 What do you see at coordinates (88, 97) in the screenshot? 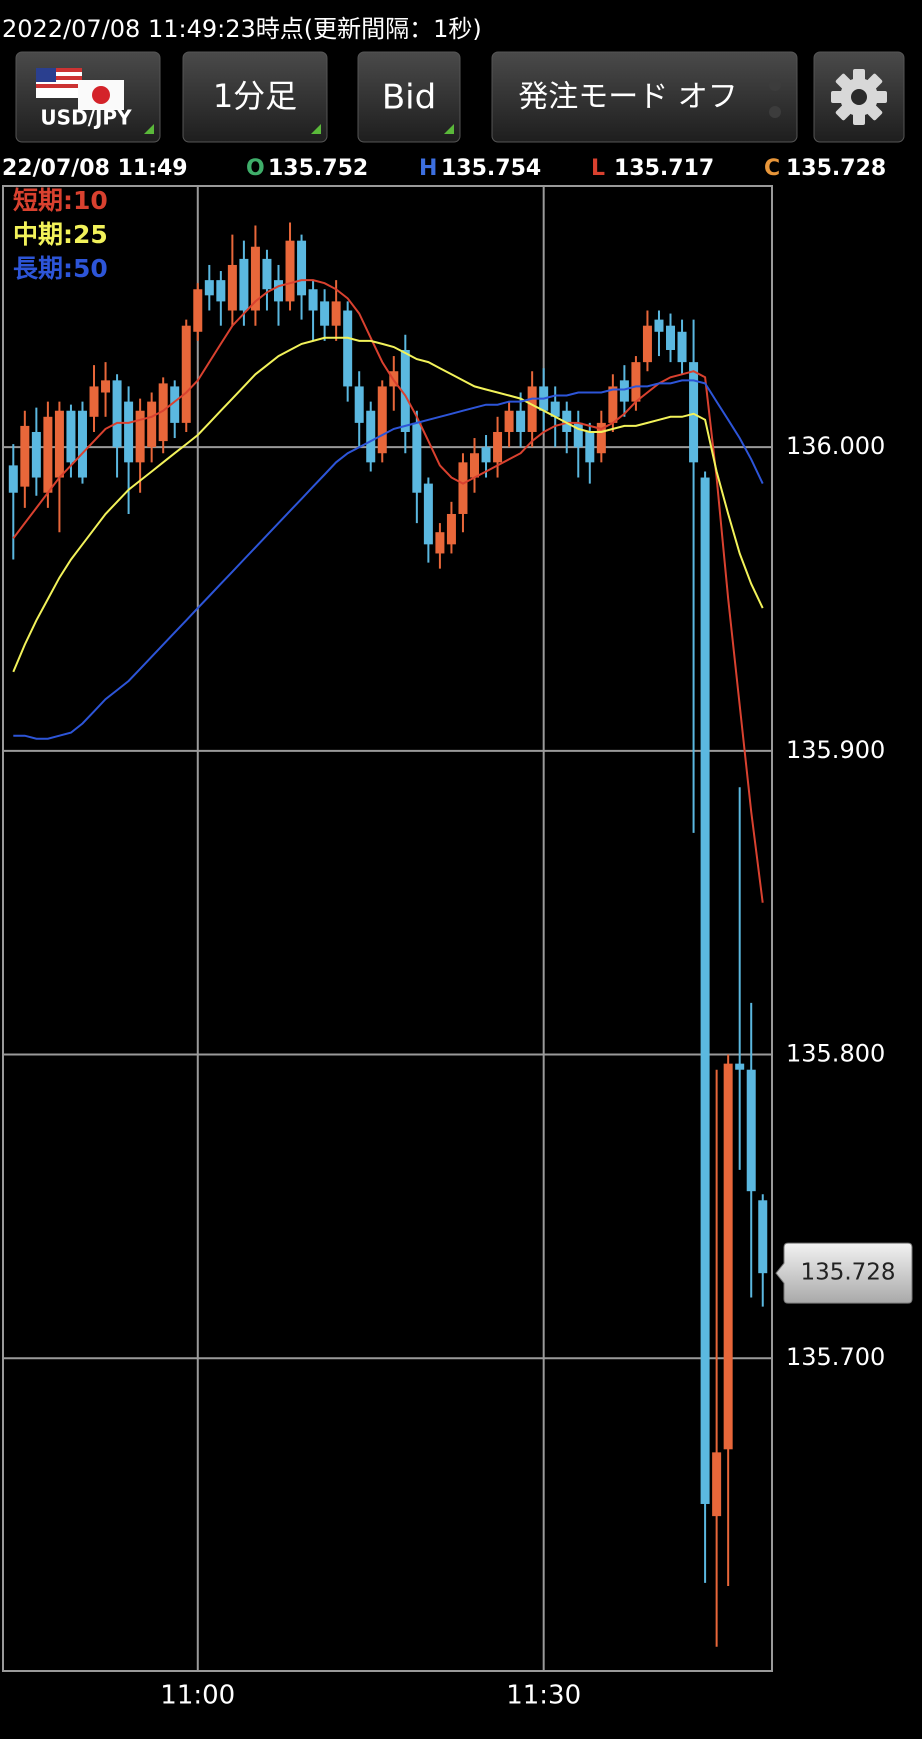
I see `pair-button: USD/JPY` at bounding box center [88, 97].